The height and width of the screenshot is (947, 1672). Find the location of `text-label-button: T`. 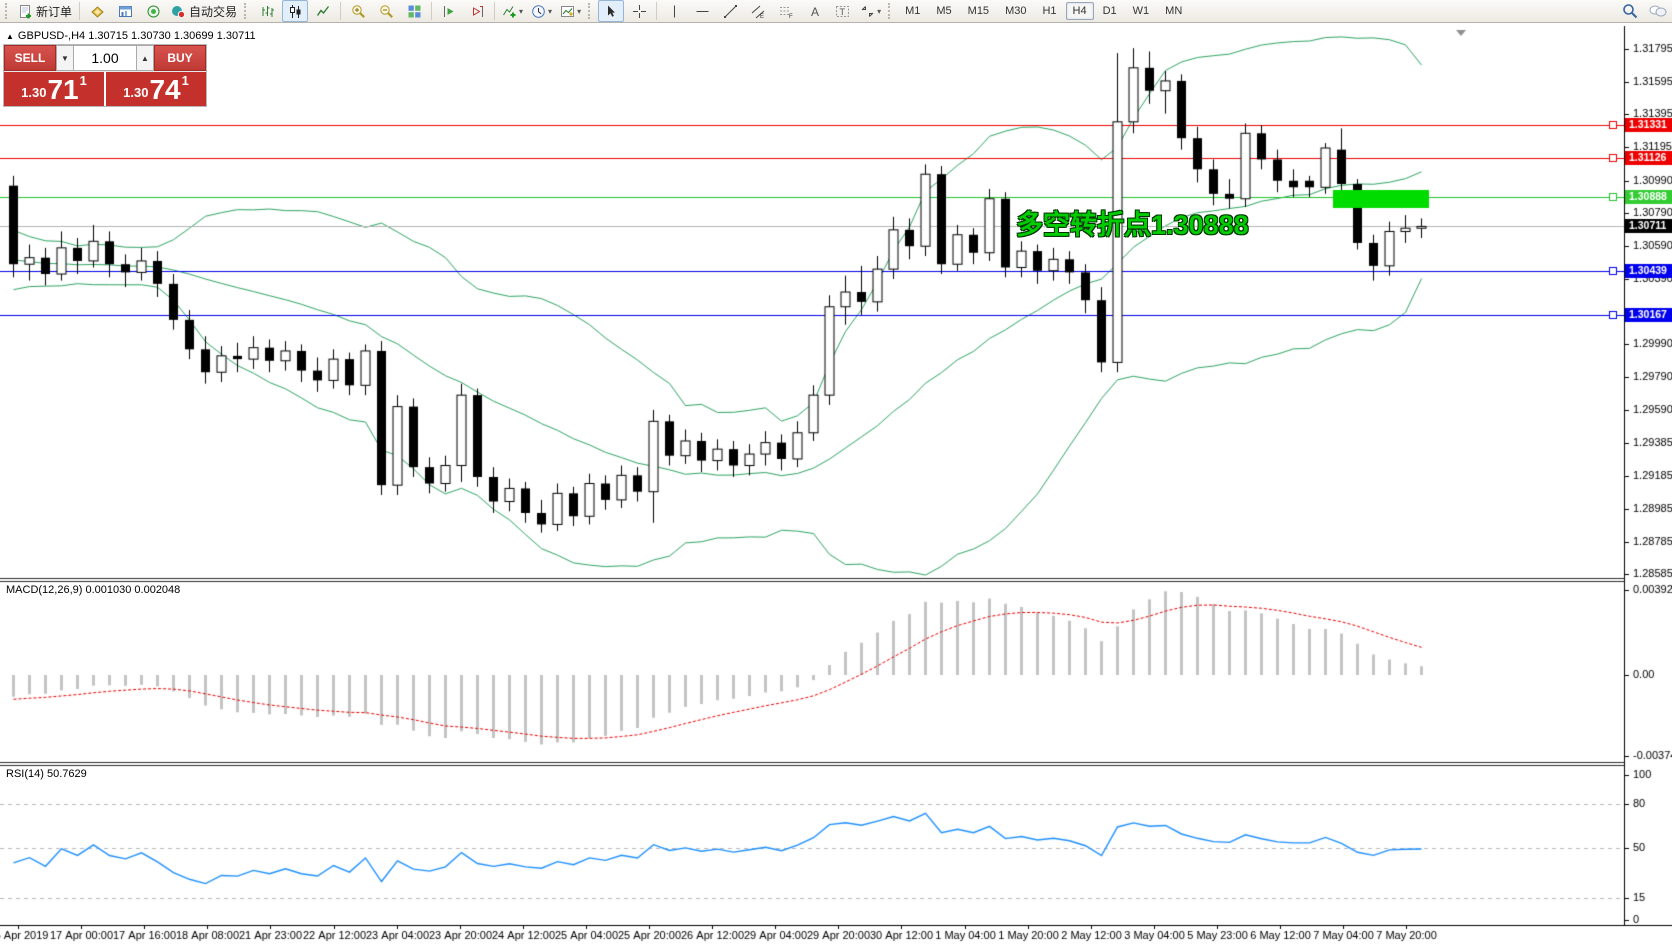

text-label-button: T is located at coordinates (842, 11).